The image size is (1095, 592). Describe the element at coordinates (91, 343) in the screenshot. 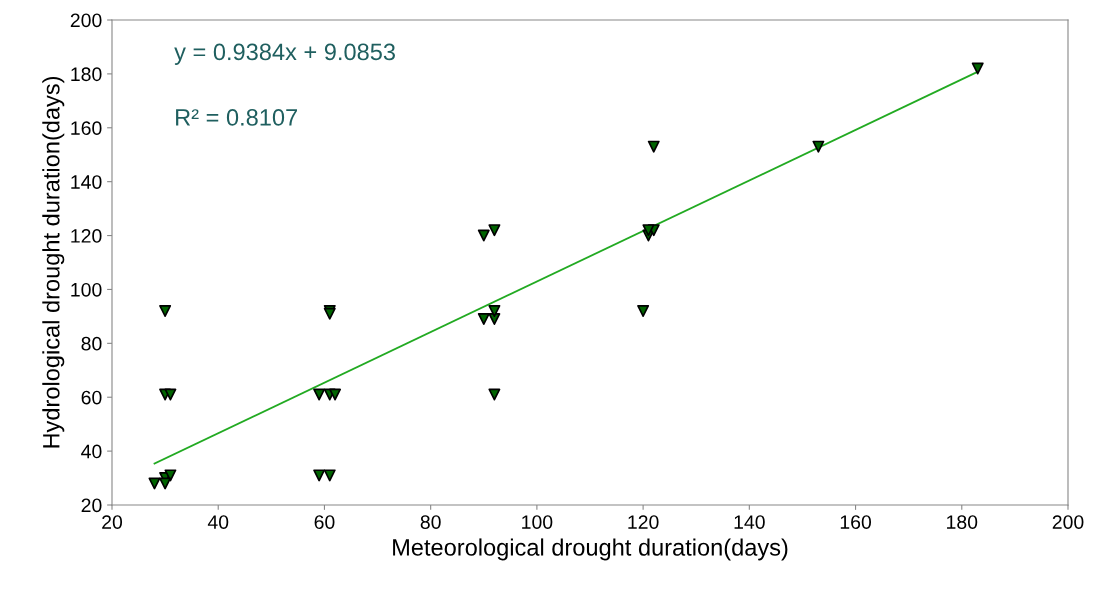

I see `y-tick-label: 80` at that location.